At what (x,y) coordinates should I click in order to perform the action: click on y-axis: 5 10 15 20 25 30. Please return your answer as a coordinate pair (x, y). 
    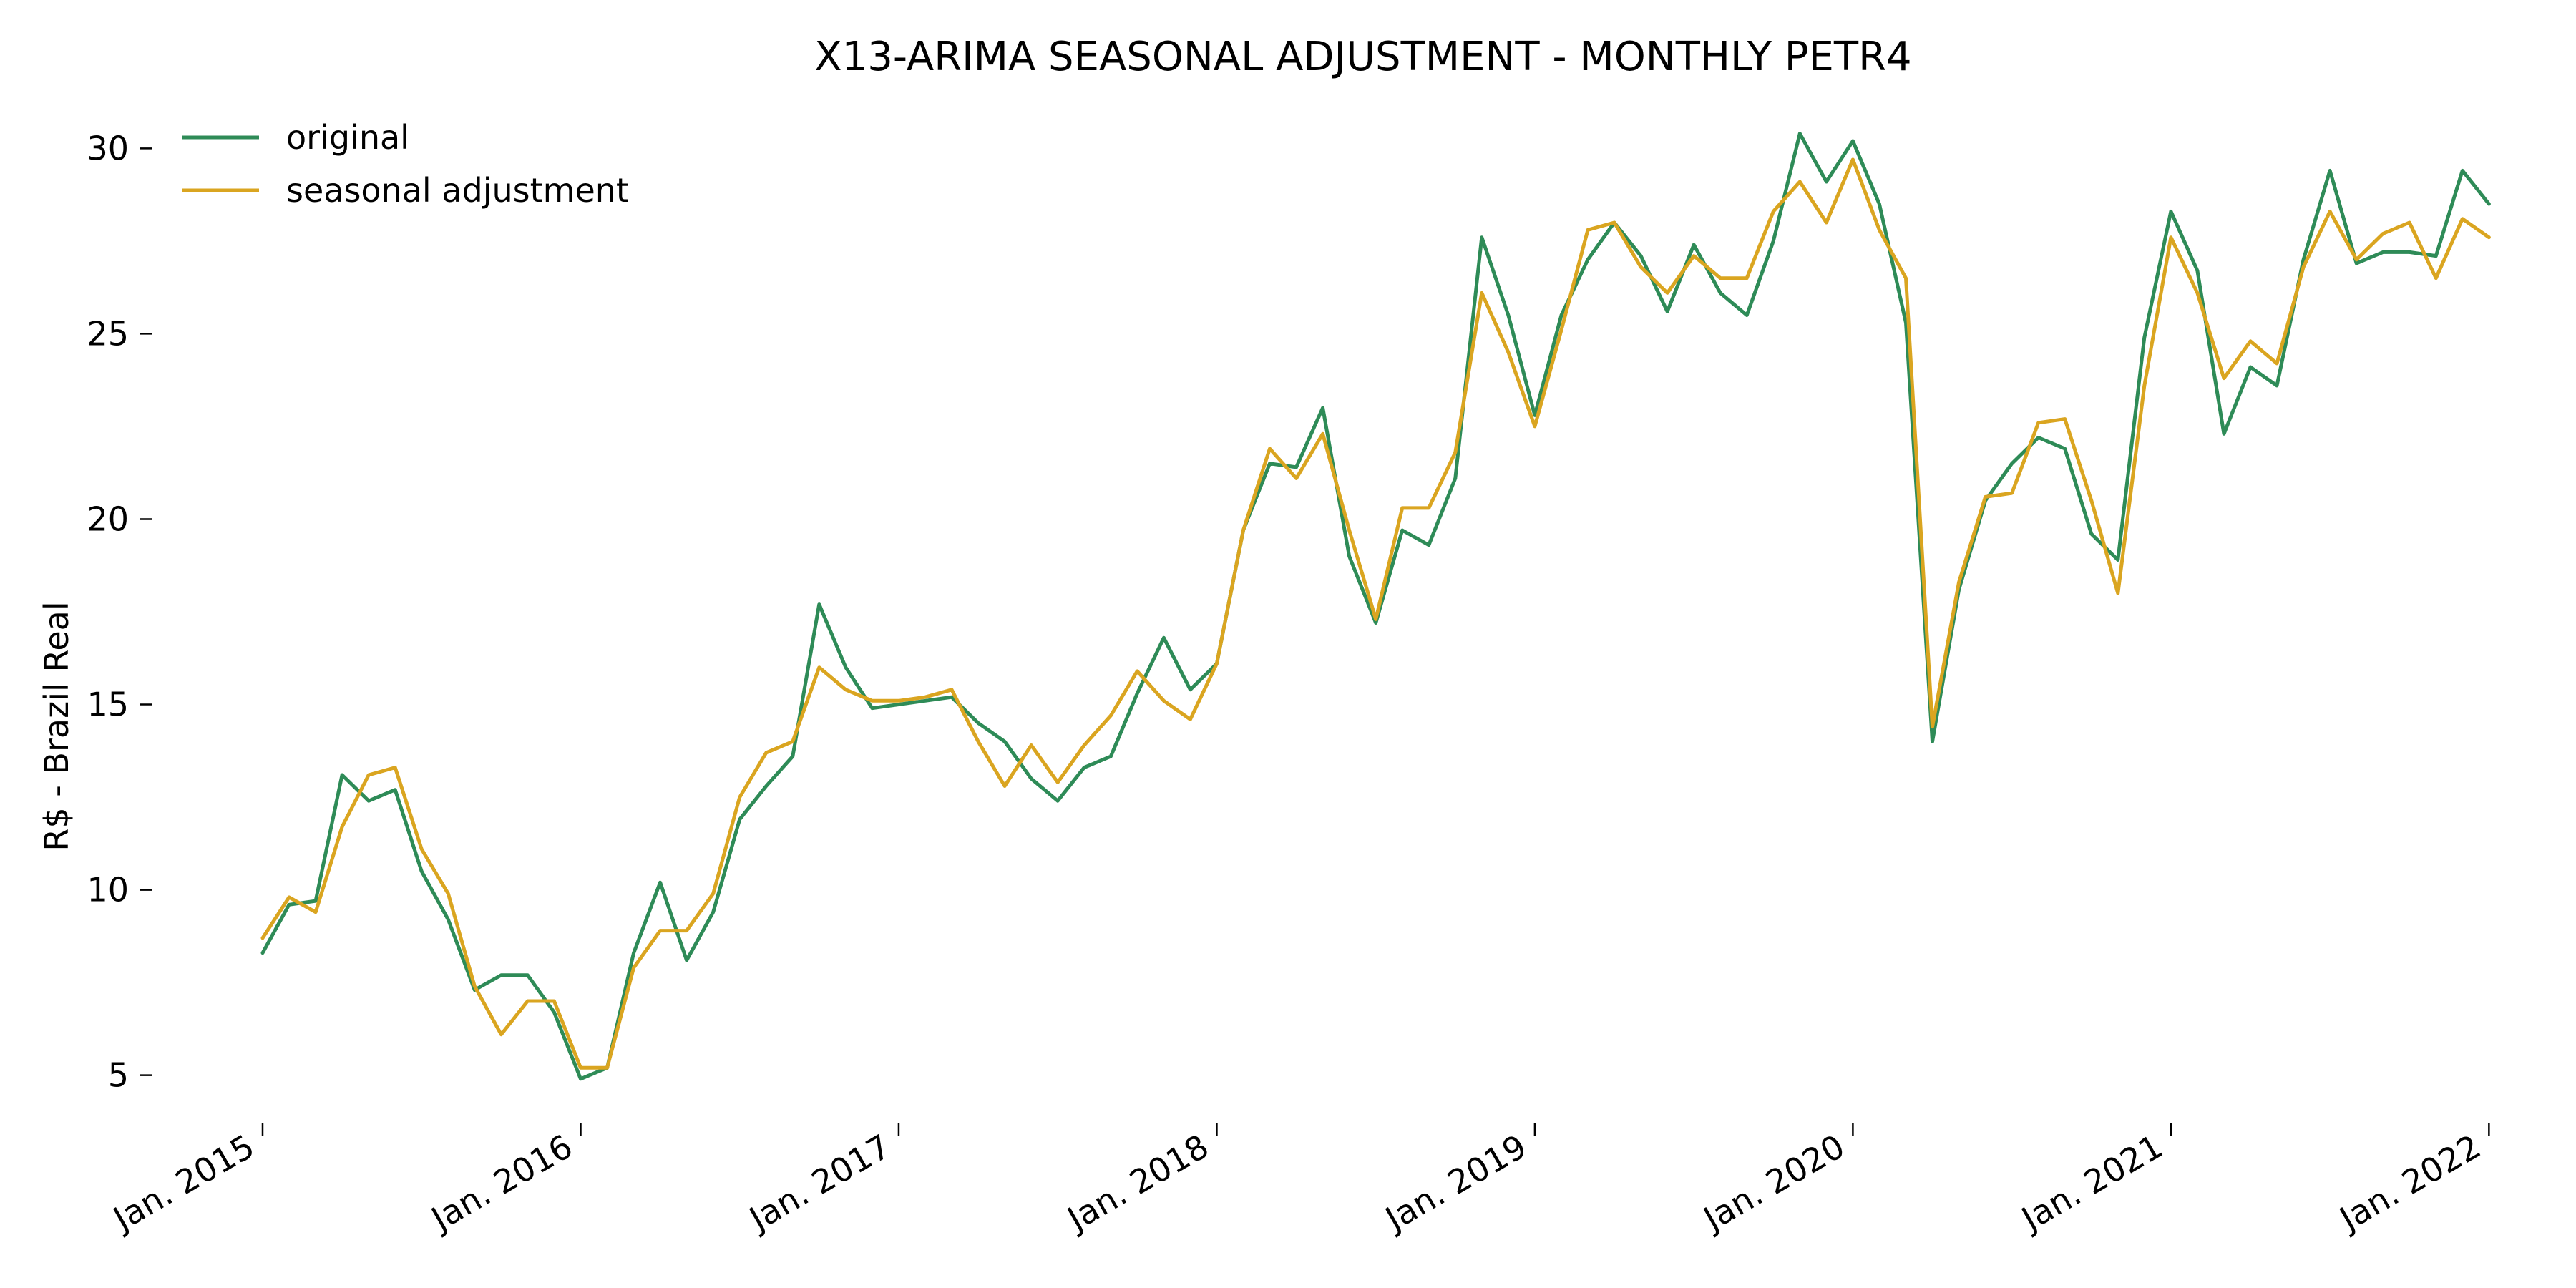
    Looking at the image, I should click on (119, 612).